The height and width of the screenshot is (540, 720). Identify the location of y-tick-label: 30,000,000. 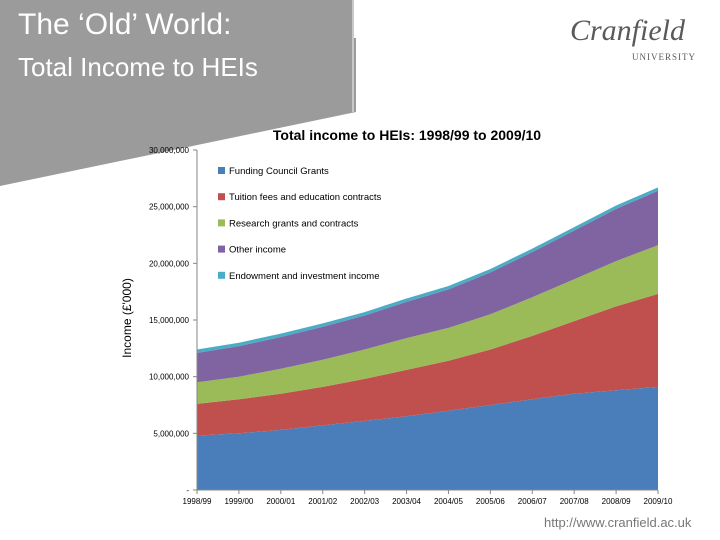
(169, 150).